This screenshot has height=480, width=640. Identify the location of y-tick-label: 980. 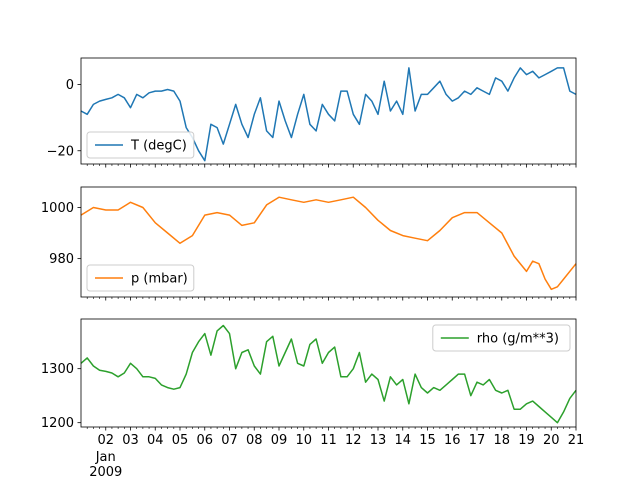
(61, 259).